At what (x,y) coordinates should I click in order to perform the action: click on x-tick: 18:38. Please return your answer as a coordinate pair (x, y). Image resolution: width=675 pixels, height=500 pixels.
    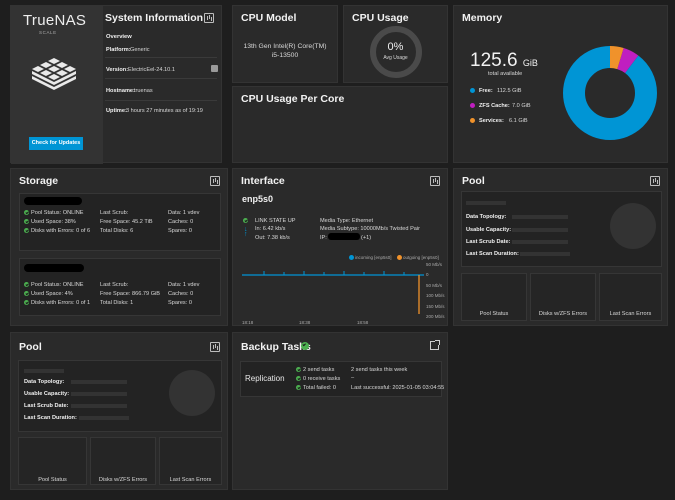
    Looking at the image, I should click on (305, 322).